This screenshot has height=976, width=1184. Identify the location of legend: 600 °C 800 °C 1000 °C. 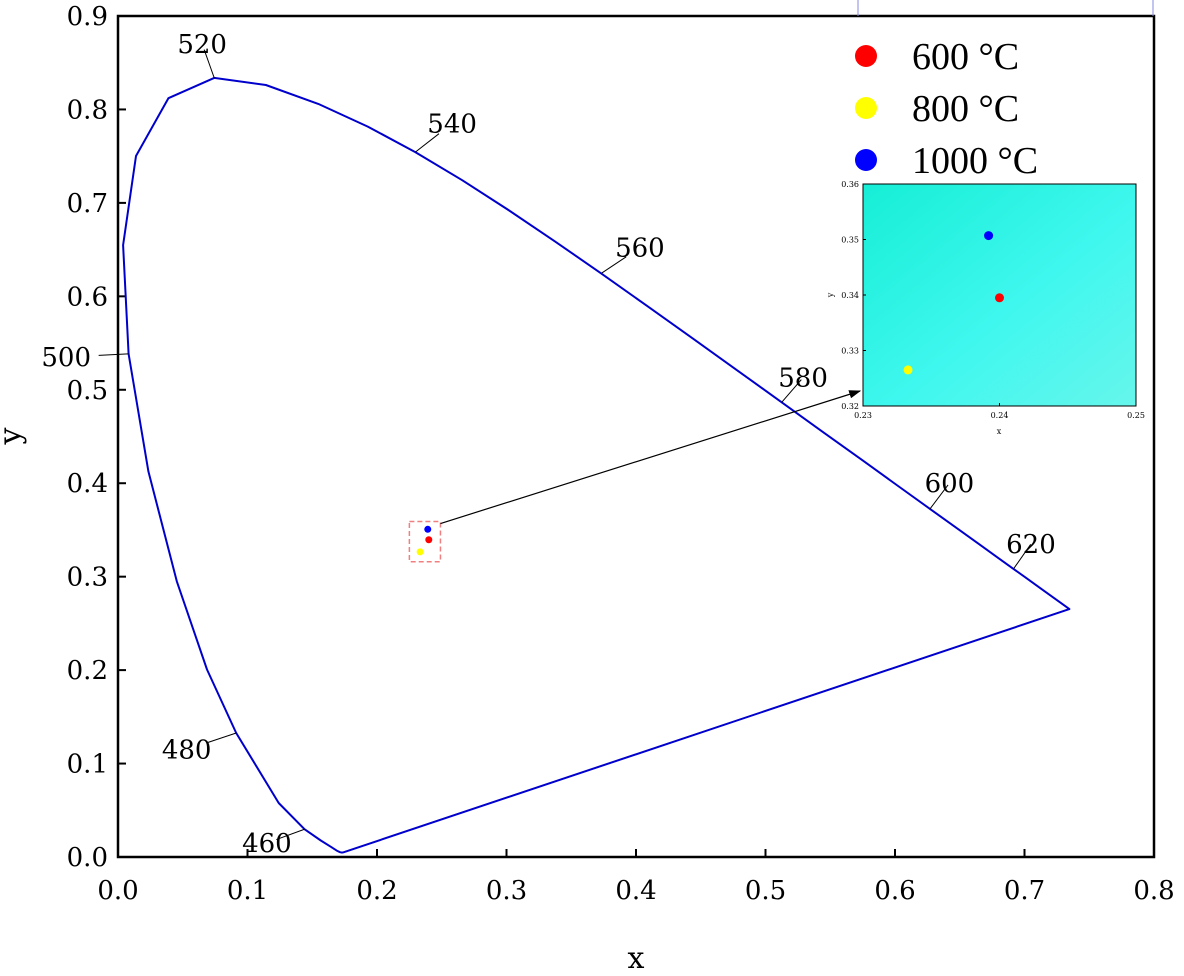
(946, 109).